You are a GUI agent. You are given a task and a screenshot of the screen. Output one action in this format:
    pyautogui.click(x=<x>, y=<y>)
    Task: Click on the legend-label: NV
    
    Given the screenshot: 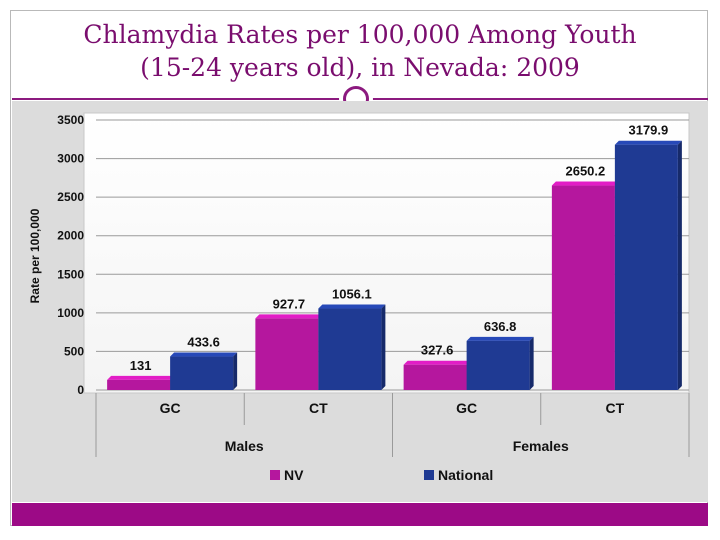 What is the action you would take?
    pyautogui.click(x=294, y=475)
    